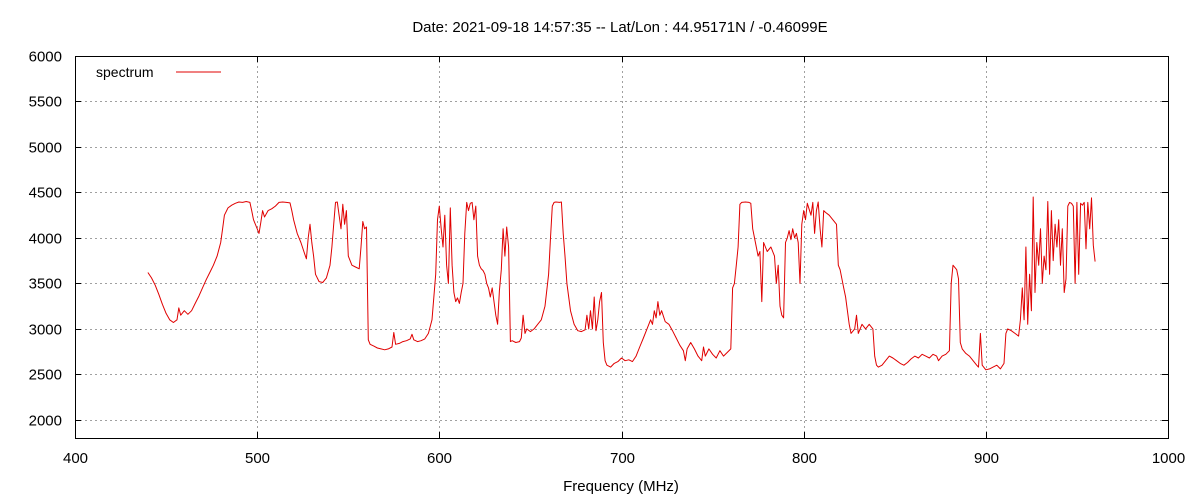 The height and width of the screenshot is (500, 1200). I want to click on y-tick-label: 2000, so click(45, 421).